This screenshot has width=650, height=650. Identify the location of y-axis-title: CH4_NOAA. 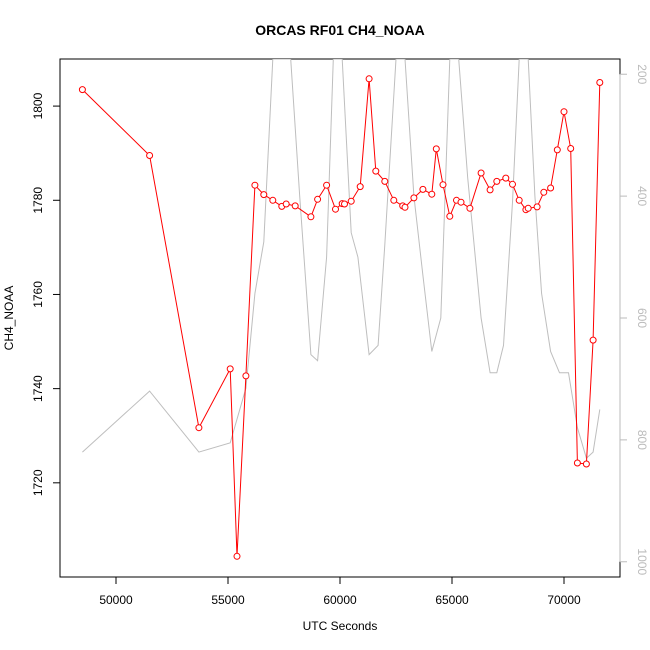
(9, 318).